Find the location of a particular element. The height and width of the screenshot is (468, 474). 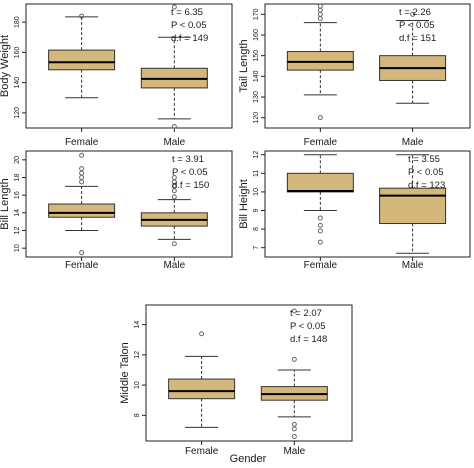

y-tick-label: 180 is located at coordinates (17, 22).